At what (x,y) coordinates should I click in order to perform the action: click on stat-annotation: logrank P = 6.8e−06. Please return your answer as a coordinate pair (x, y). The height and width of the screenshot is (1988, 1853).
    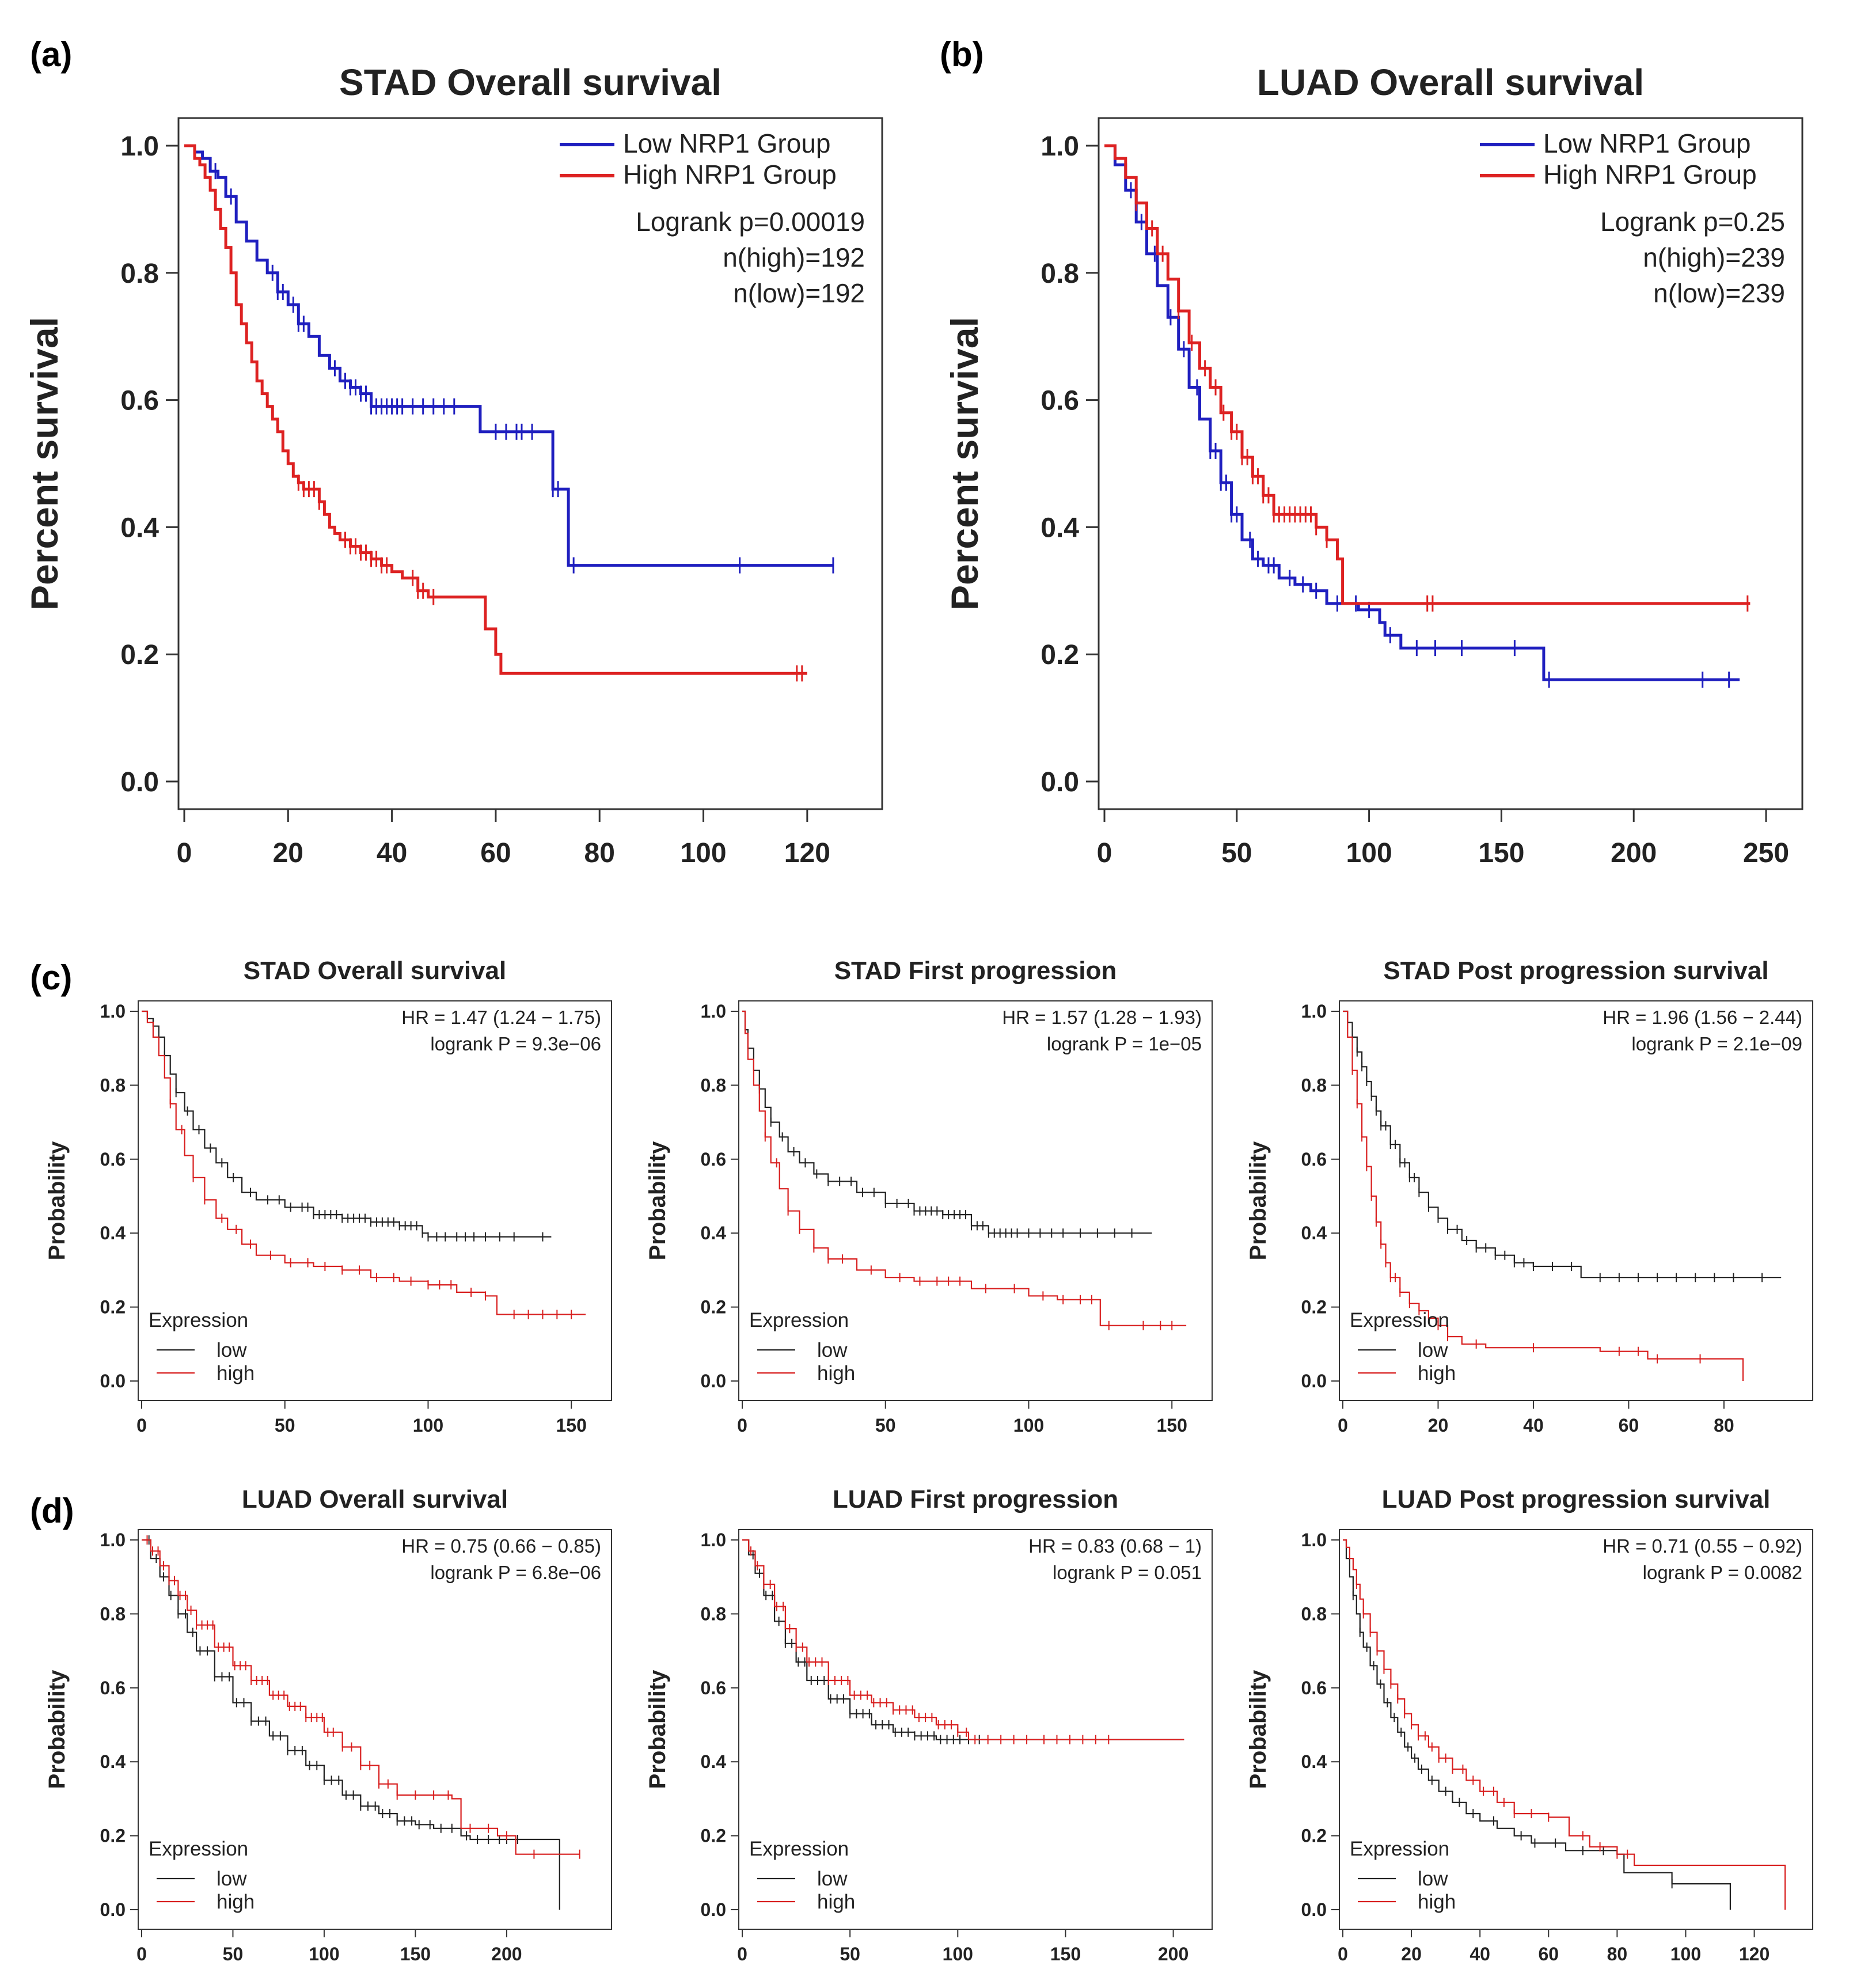
    Looking at the image, I should click on (515, 1572).